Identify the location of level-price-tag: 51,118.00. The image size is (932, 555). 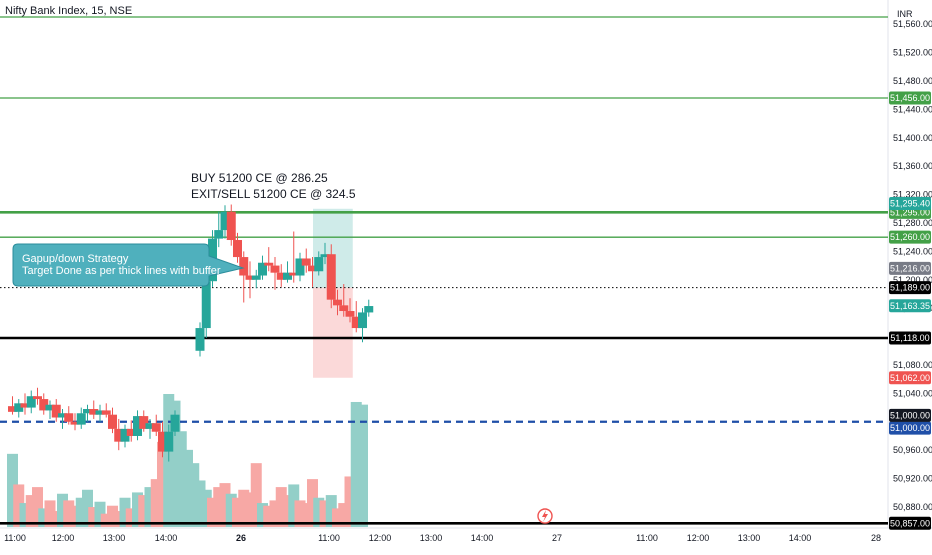
(909, 338).